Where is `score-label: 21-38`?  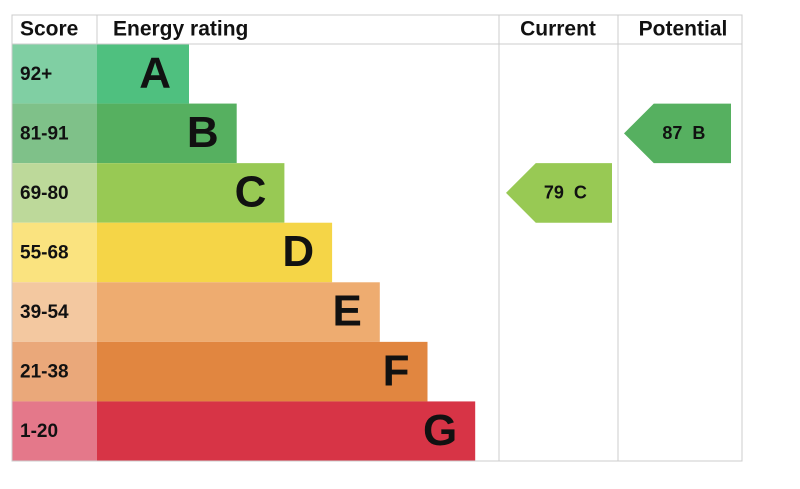
score-label: 21-38 is located at coordinates (44, 372).